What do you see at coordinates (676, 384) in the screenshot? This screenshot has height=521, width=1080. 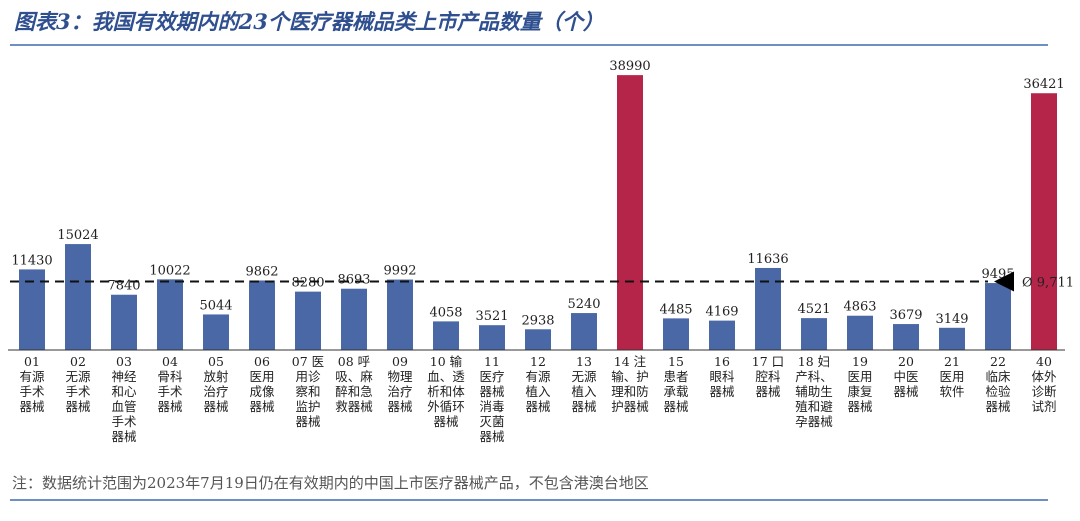 I see `category-label-14: 15 患者承载器械` at bounding box center [676, 384].